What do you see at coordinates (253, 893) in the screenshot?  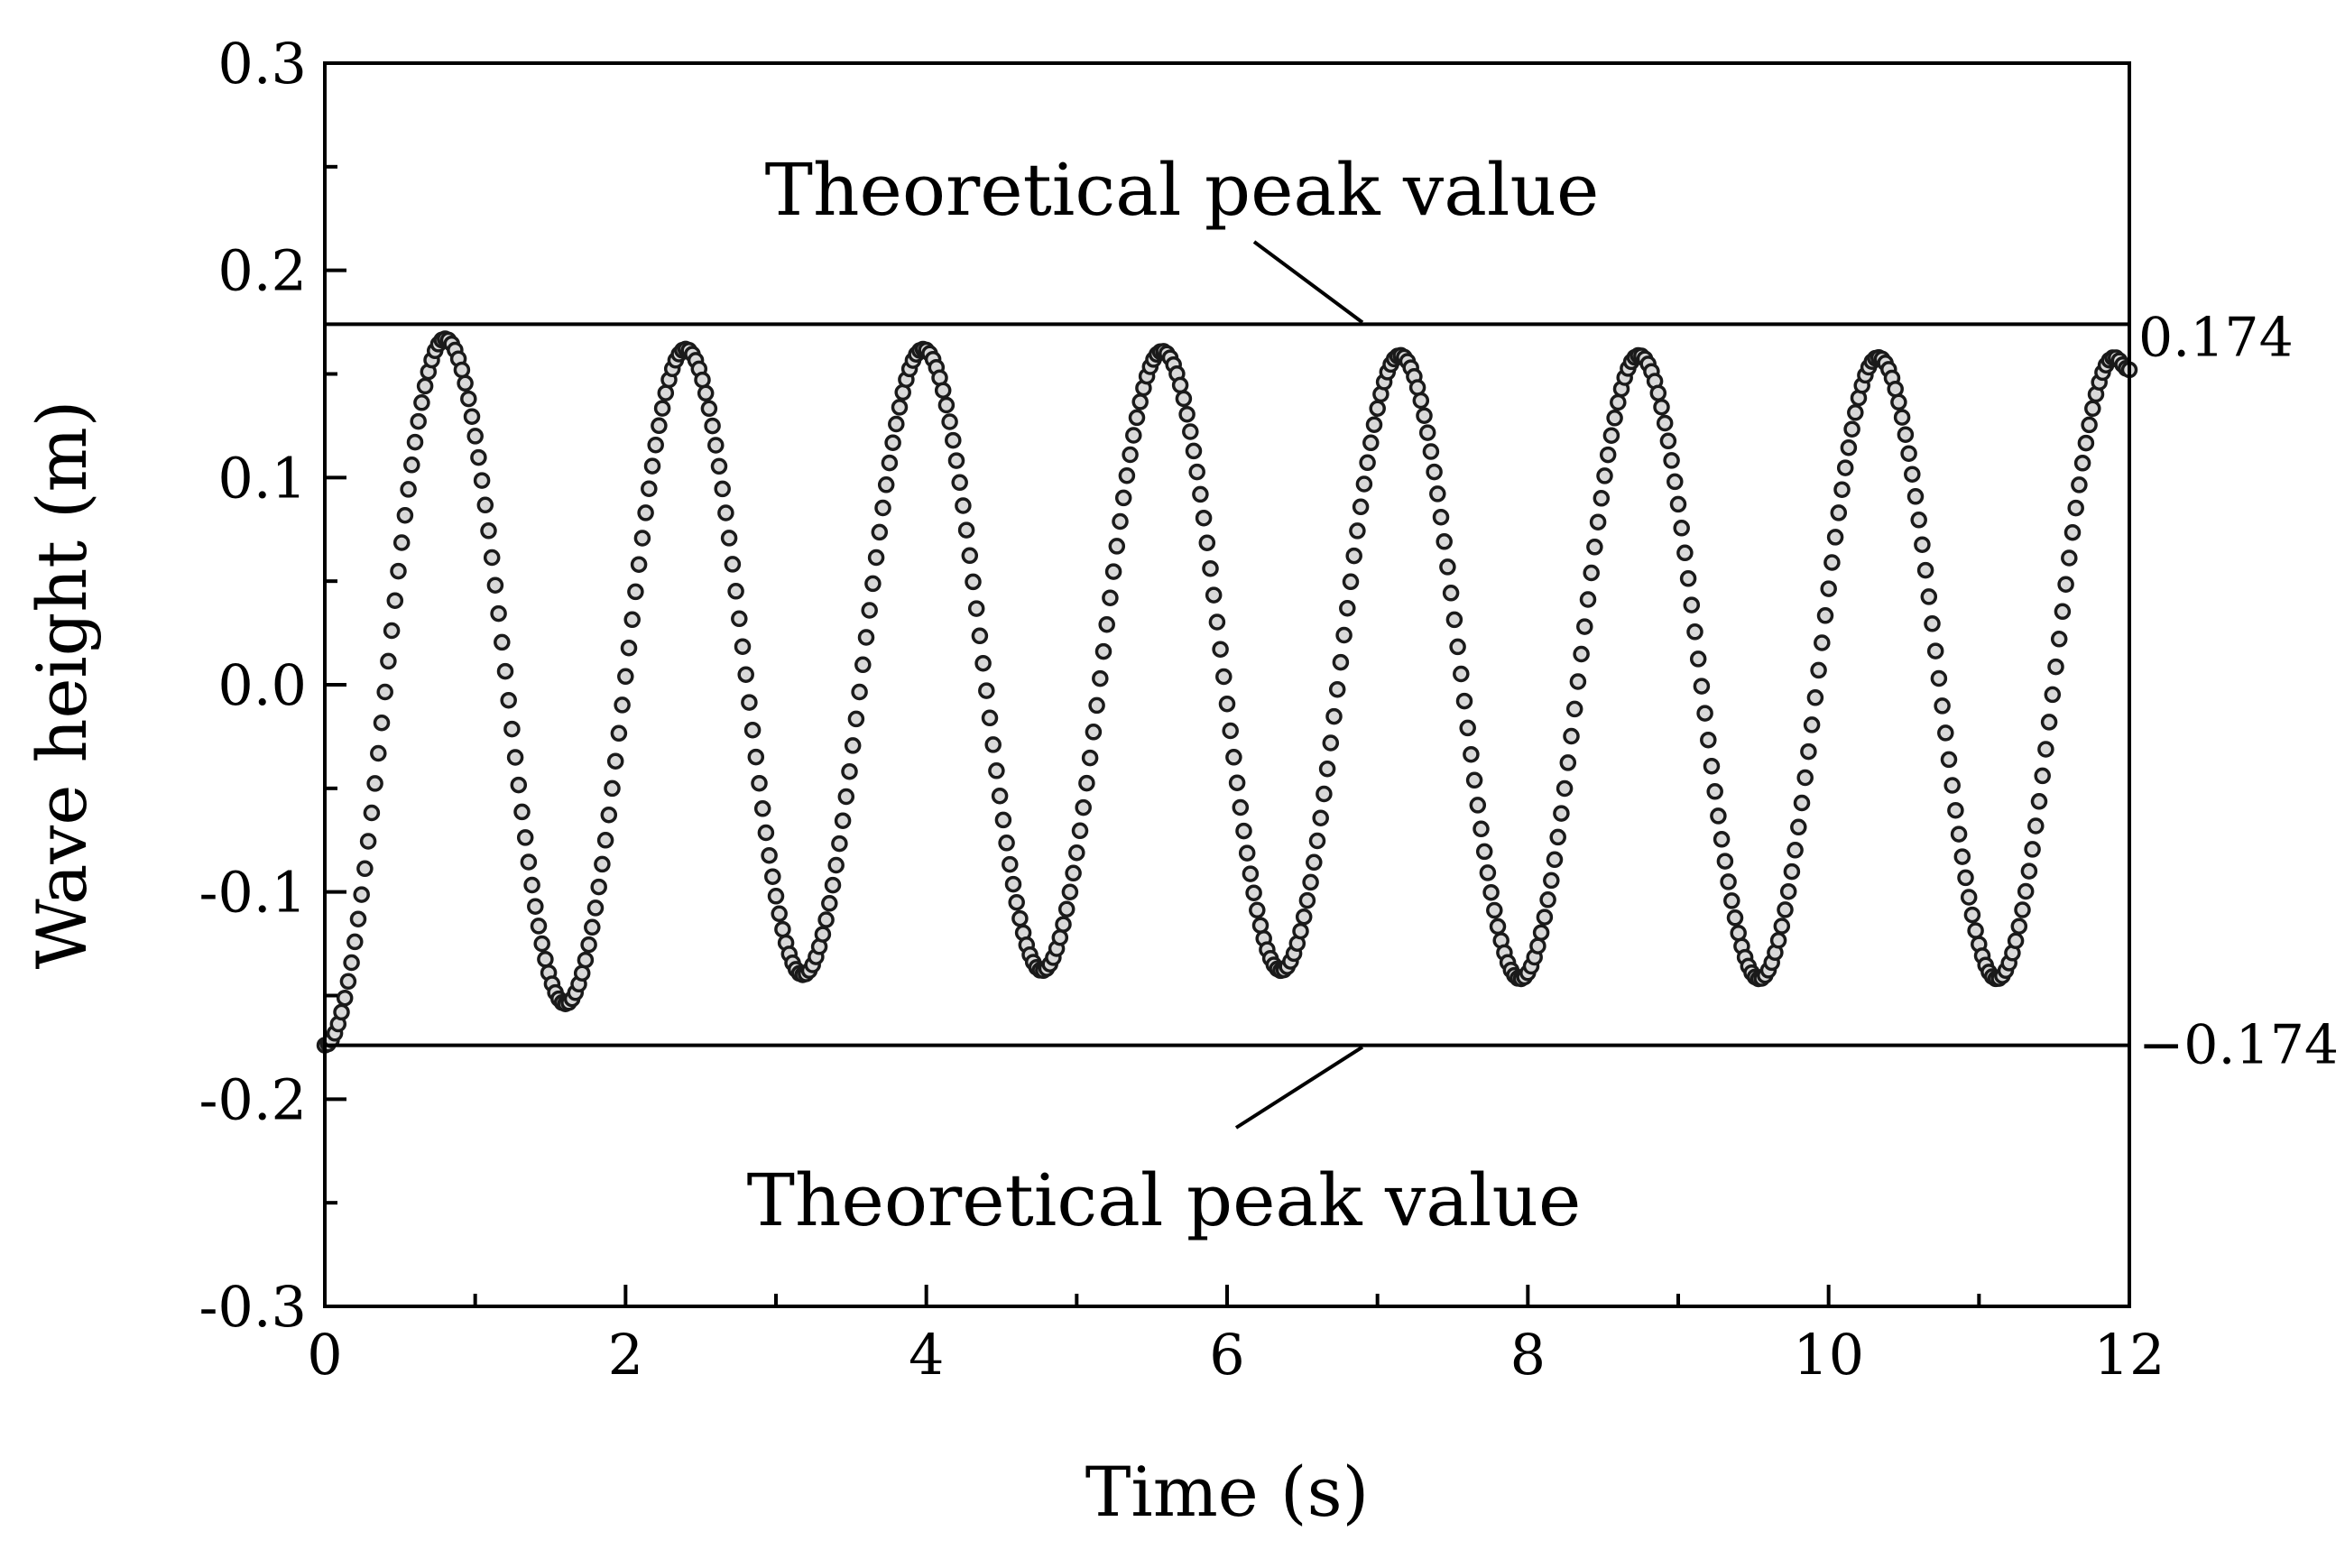 I see `y-tick-label: -0.1` at bounding box center [253, 893].